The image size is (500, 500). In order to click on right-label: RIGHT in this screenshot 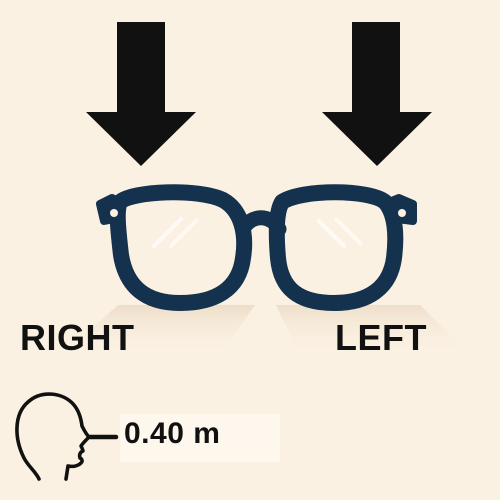, I will do `click(77, 337)`.